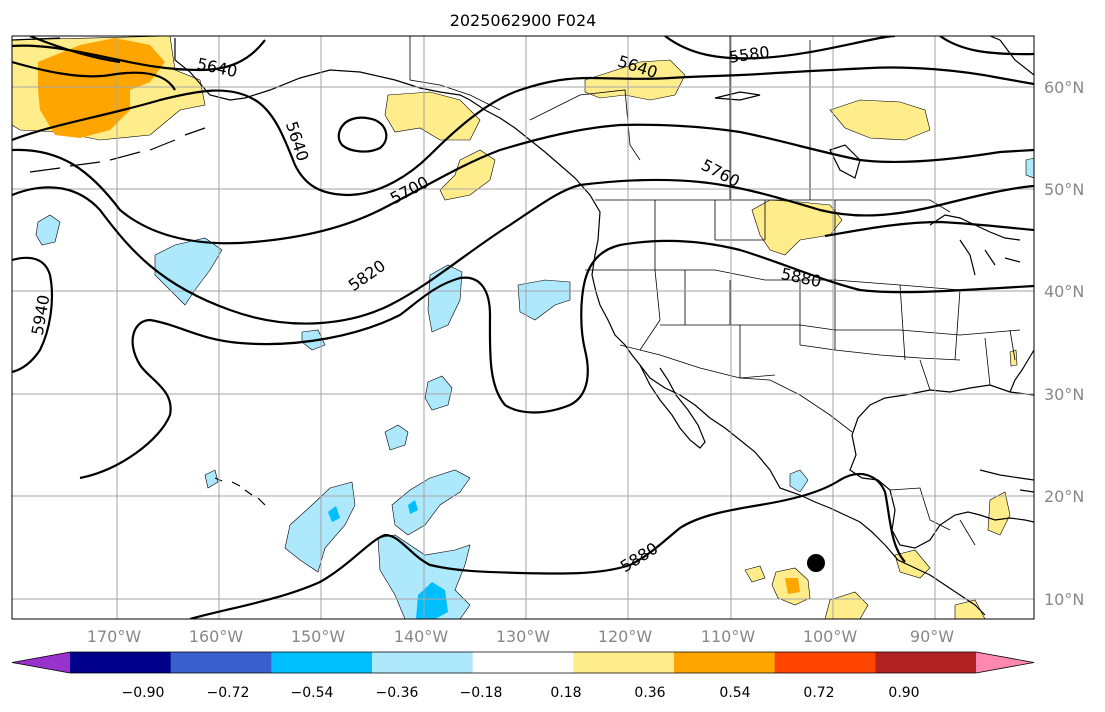 The width and height of the screenshot is (1105, 712). I want to click on lon-label: 90°W, so click(932, 636).